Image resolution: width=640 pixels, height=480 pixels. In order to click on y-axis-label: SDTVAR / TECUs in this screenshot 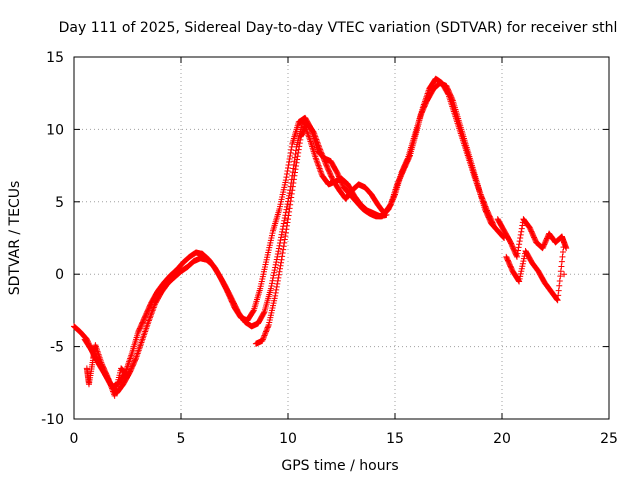, I will do `click(15, 238)`.